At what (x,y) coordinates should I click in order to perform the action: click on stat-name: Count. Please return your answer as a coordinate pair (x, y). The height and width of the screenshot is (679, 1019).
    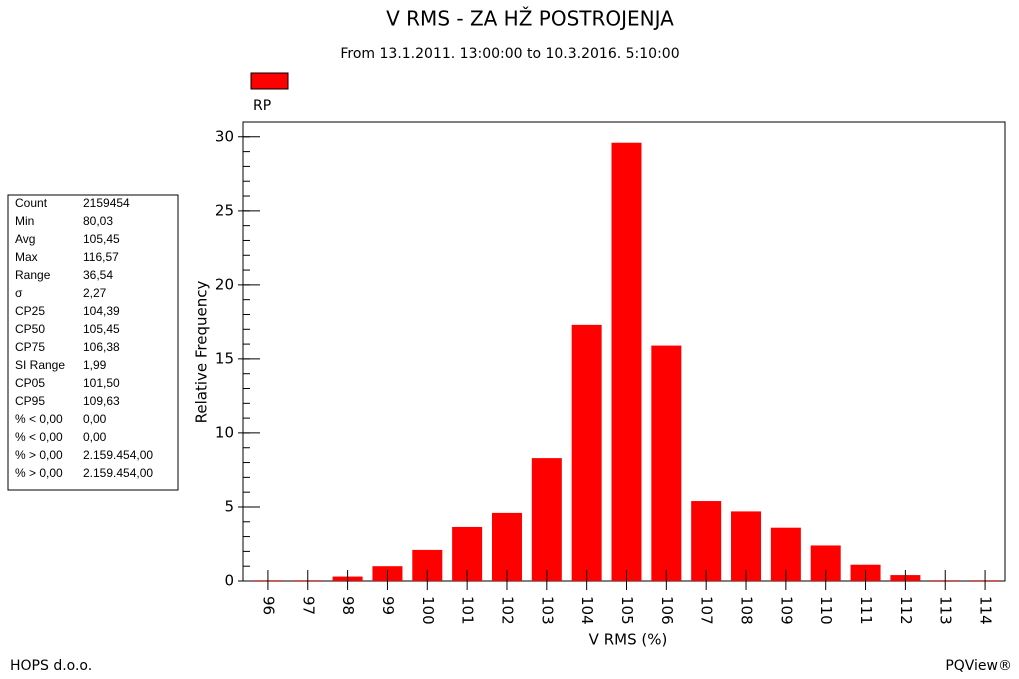
    Looking at the image, I should click on (31, 203).